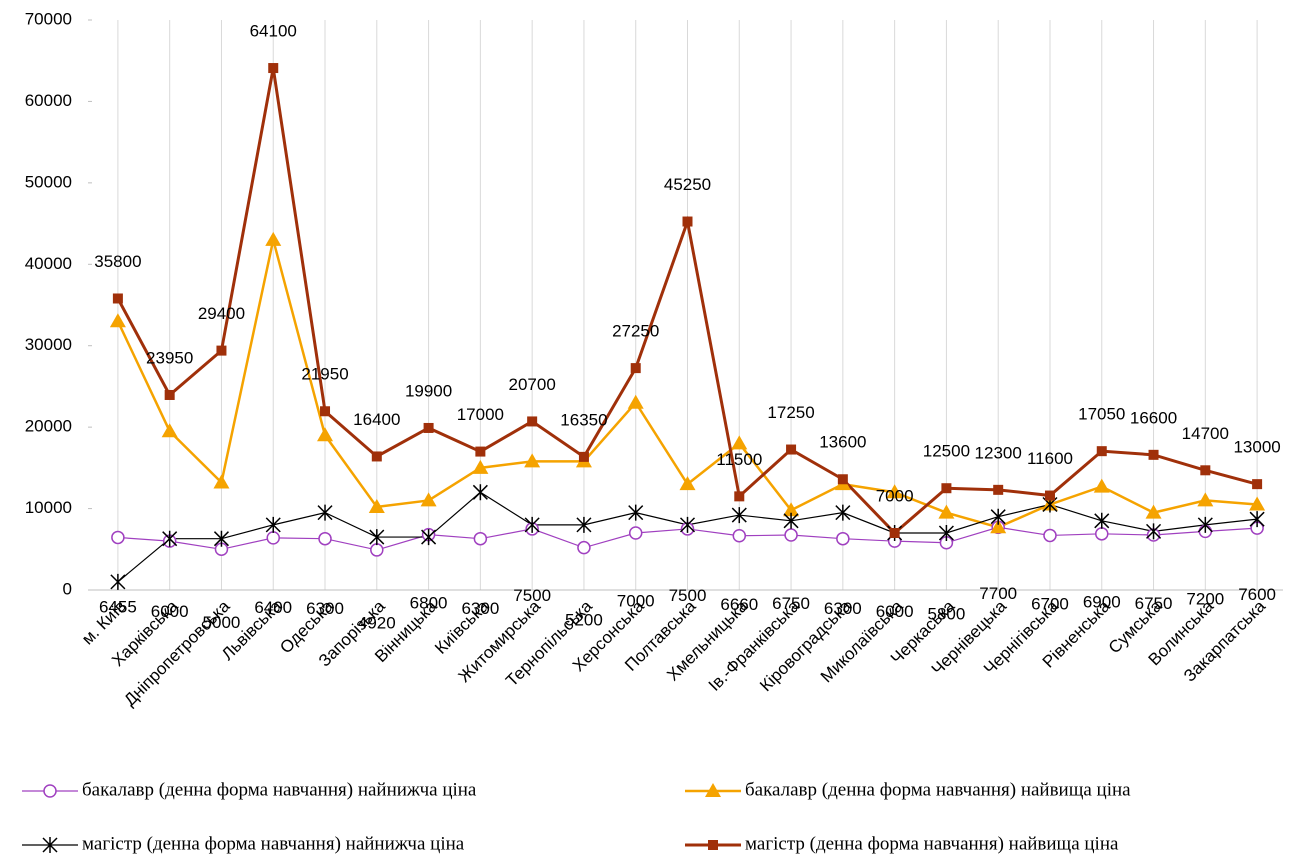 The height and width of the screenshot is (859, 1316). What do you see at coordinates (1102, 602) in the screenshot?
I see `data-label: 6900` at bounding box center [1102, 602].